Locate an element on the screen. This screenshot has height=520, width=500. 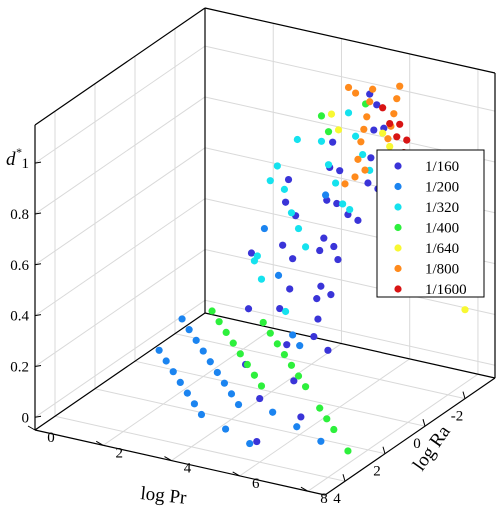
x-tick-label: -2 is located at coordinates (457, 417).